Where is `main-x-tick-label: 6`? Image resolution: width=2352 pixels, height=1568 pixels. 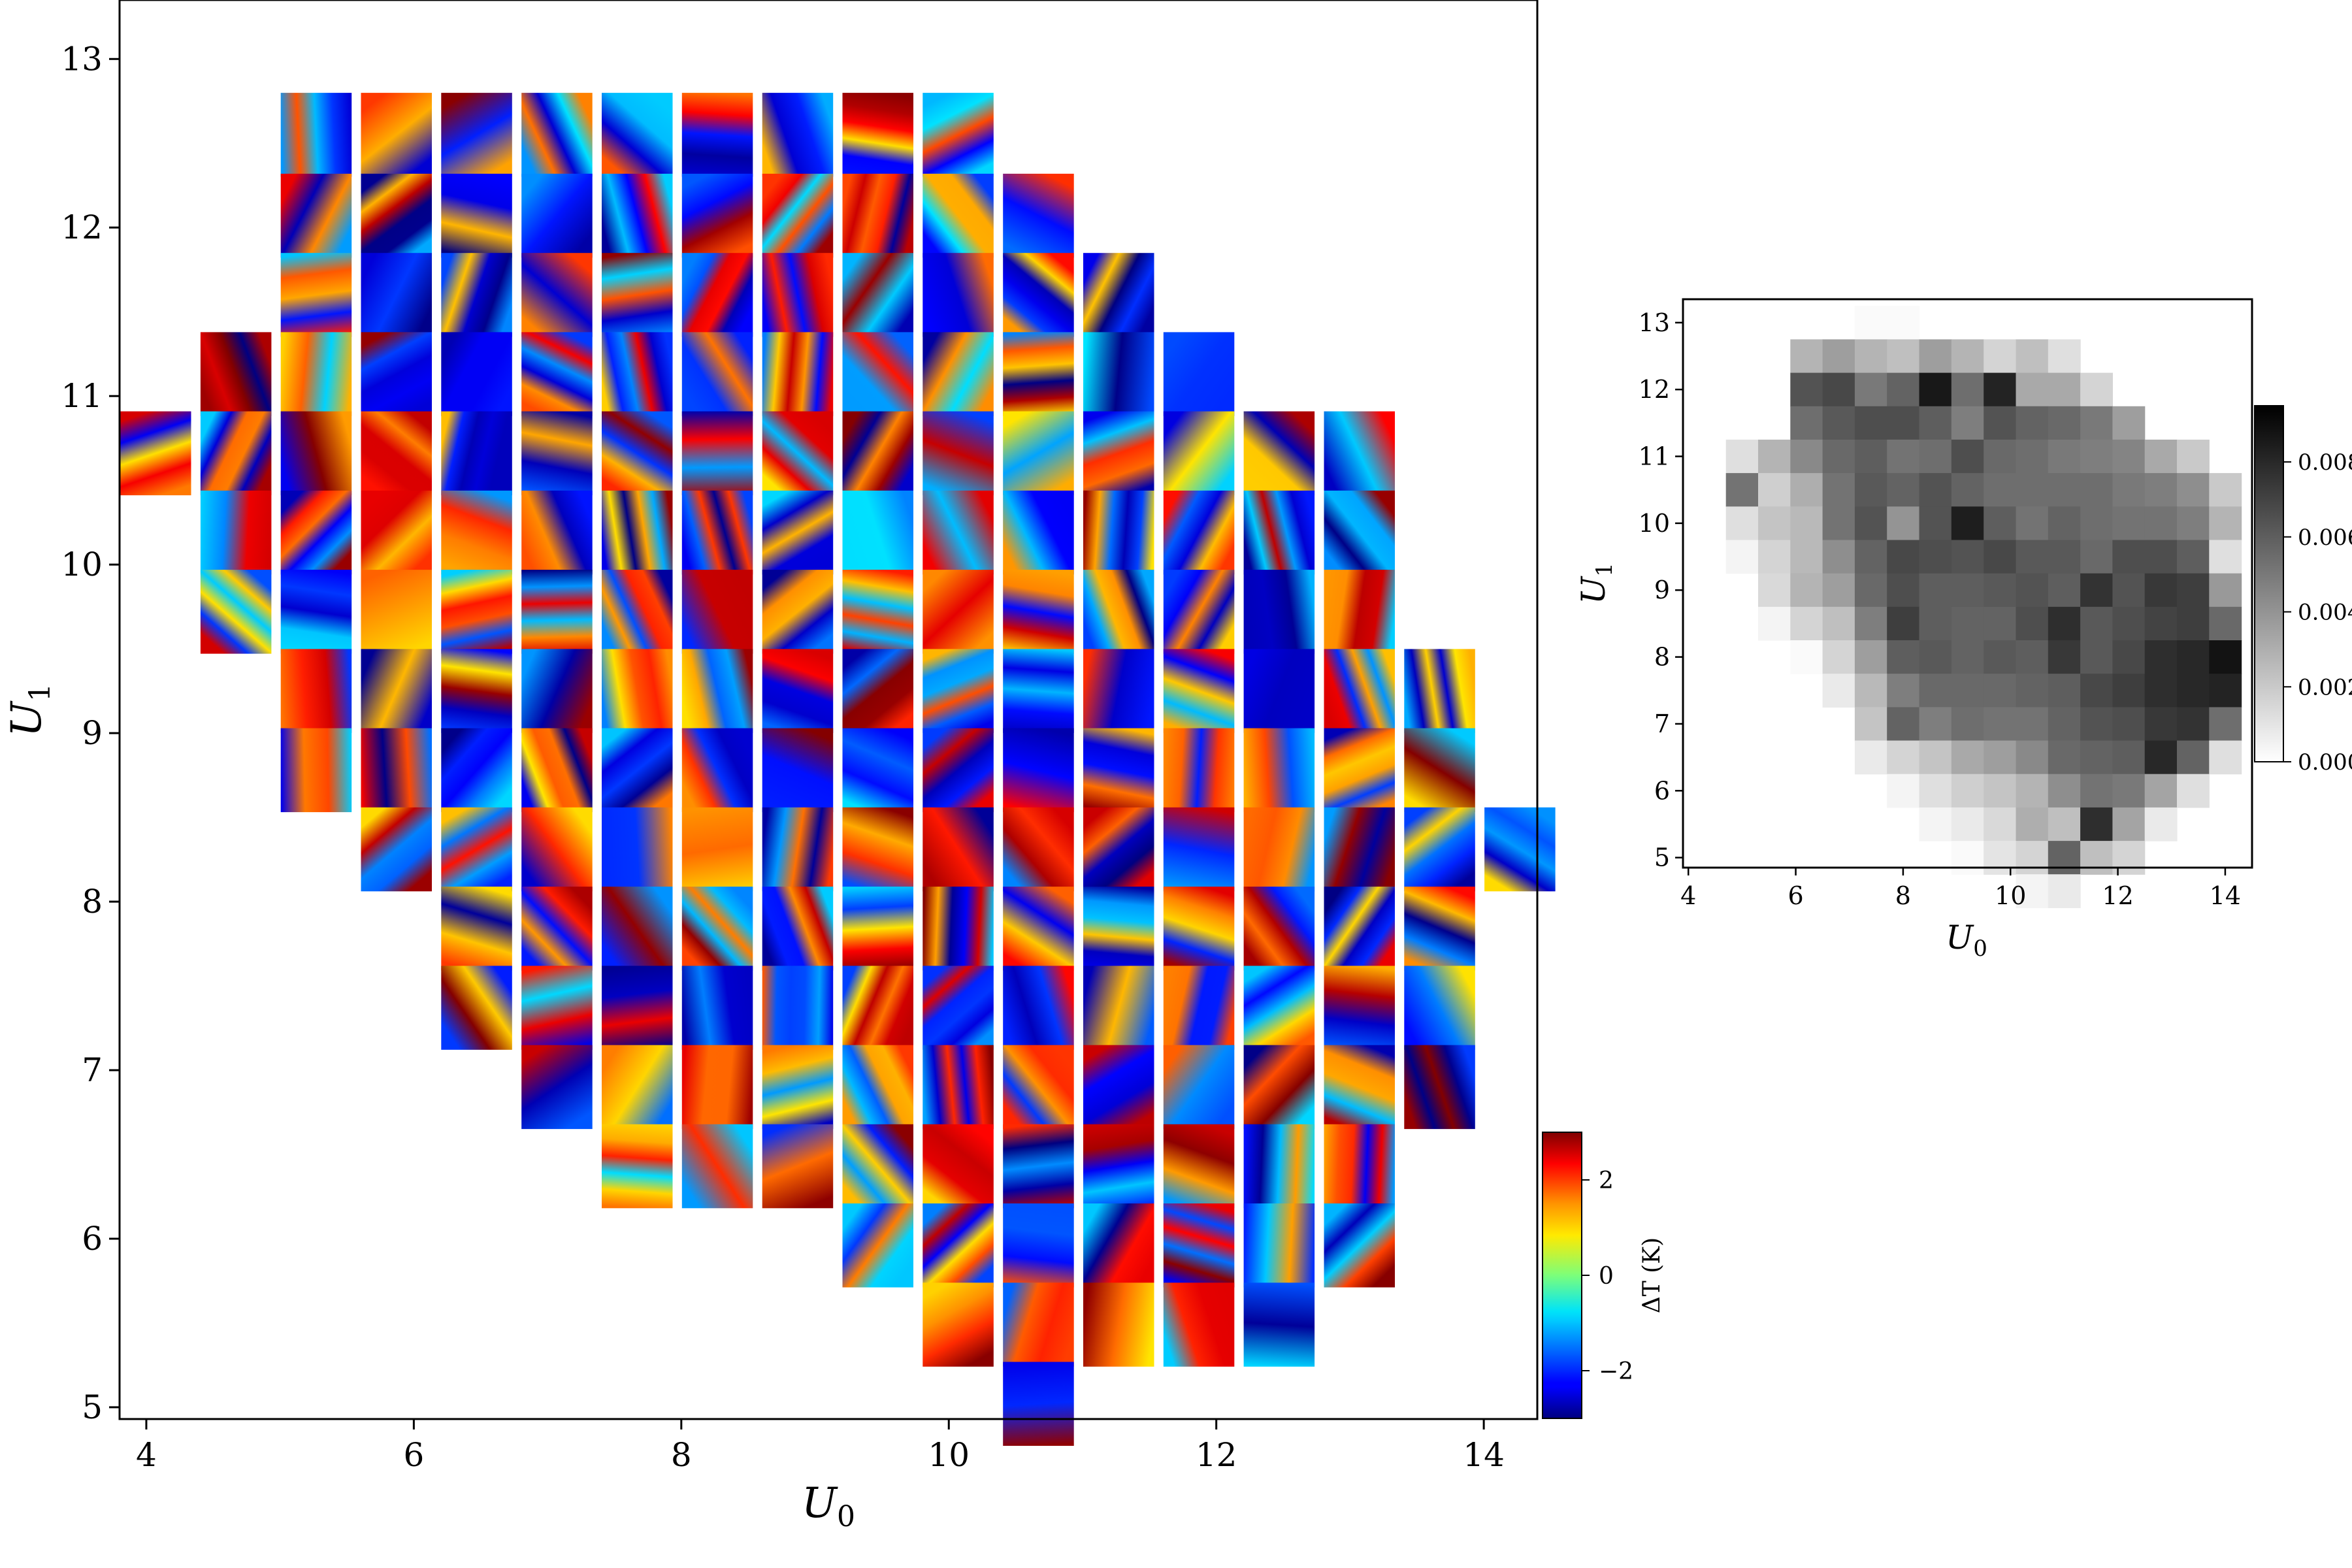 main-x-tick-label: 6 is located at coordinates (413, 1455).